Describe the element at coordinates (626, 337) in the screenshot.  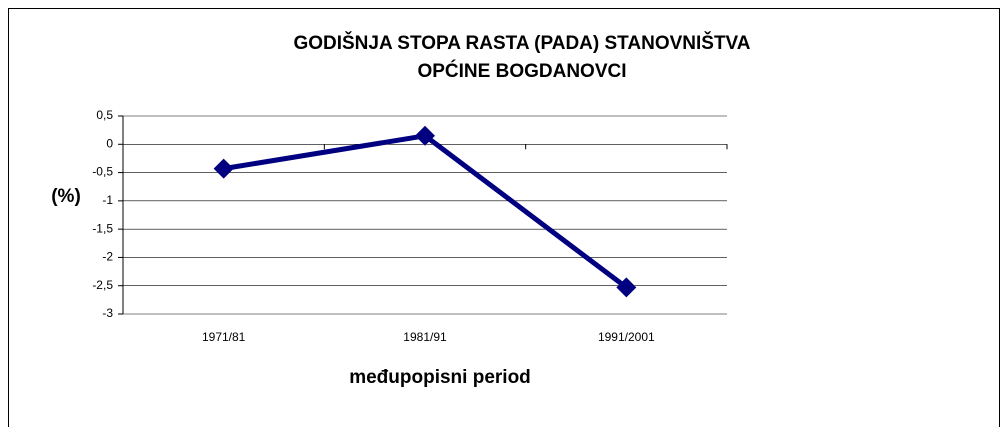
I see `x-tick-label: 1991/2001` at that location.